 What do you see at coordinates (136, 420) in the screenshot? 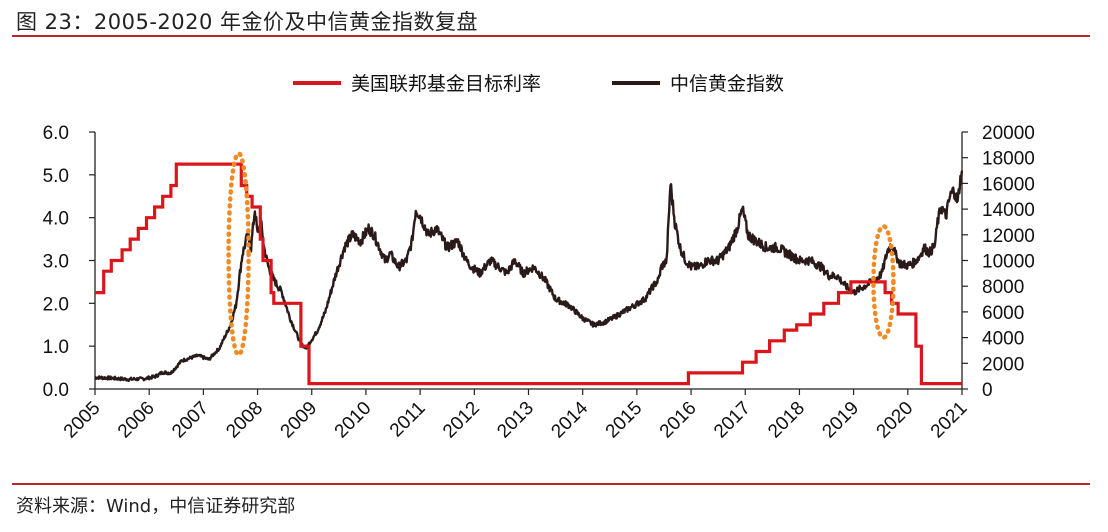
I see `x-tick-label: 2006` at bounding box center [136, 420].